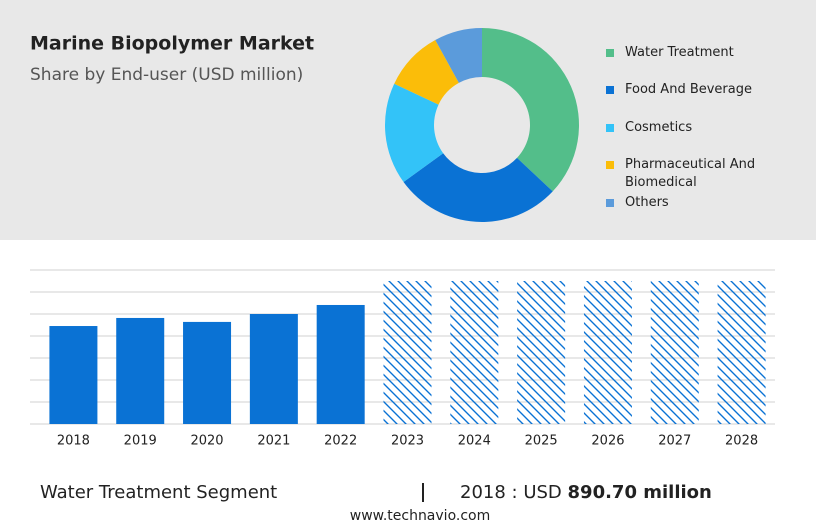  What do you see at coordinates (340, 441) in the screenshot?
I see `x-tick-label: 2022` at bounding box center [340, 441].